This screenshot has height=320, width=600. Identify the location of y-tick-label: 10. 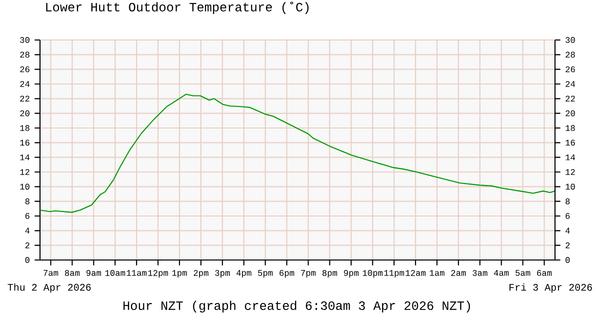
(25, 187).